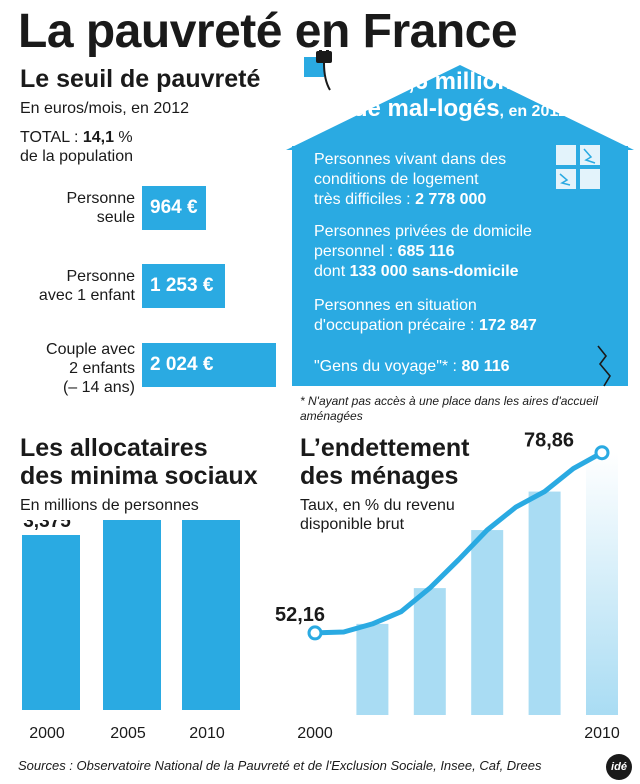 The image size is (640, 784). I want to click on debt-bar-2002, so click(372, 669).